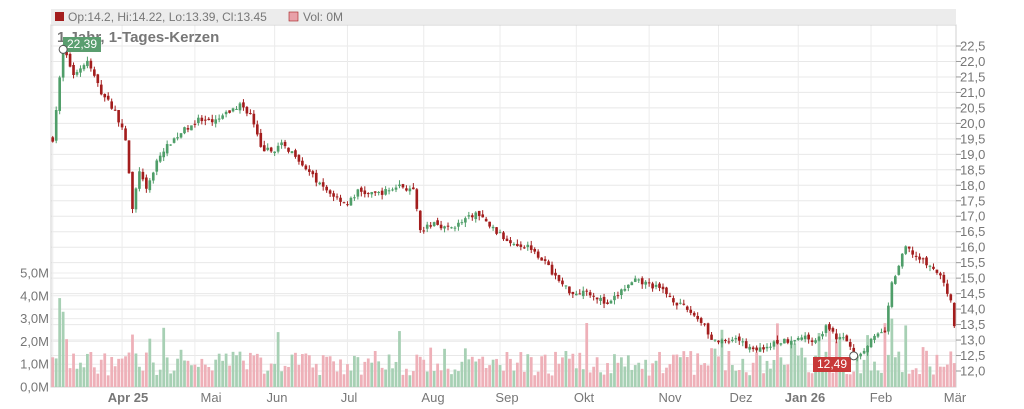  I want to click on volume-tick-label: 5,0M, so click(34, 273).